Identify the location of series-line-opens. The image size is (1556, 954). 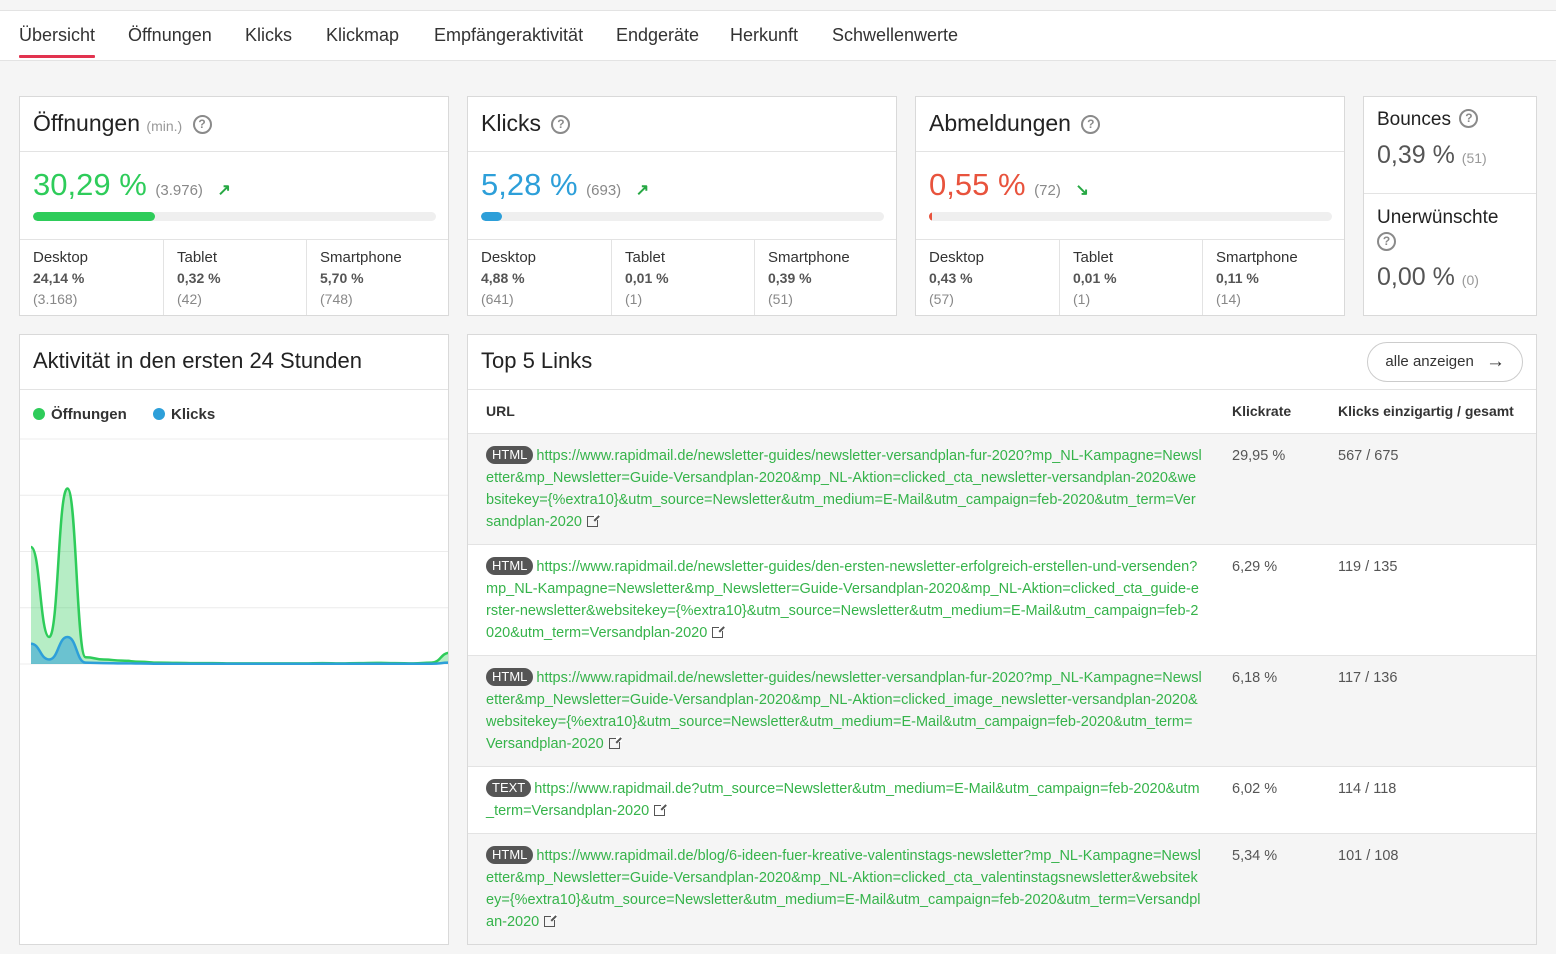
(239, 576).